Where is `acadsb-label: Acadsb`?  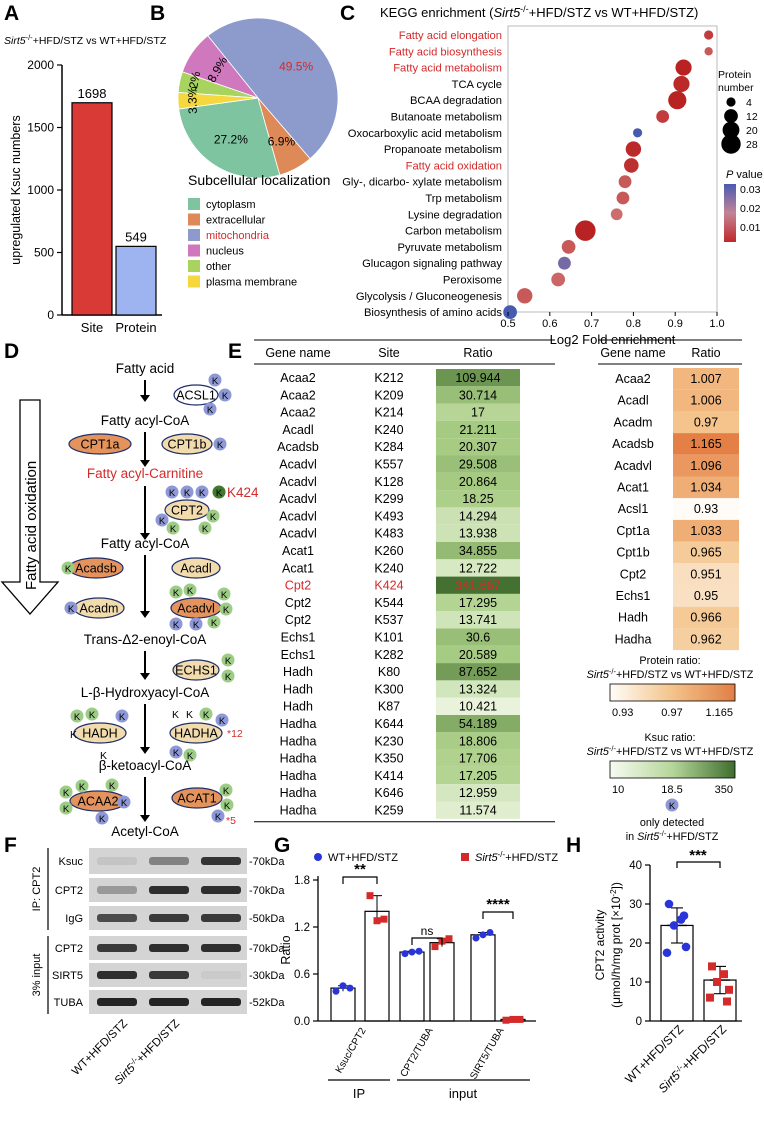
acadsb-label: Acadsb is located at coordinates (96, 569).